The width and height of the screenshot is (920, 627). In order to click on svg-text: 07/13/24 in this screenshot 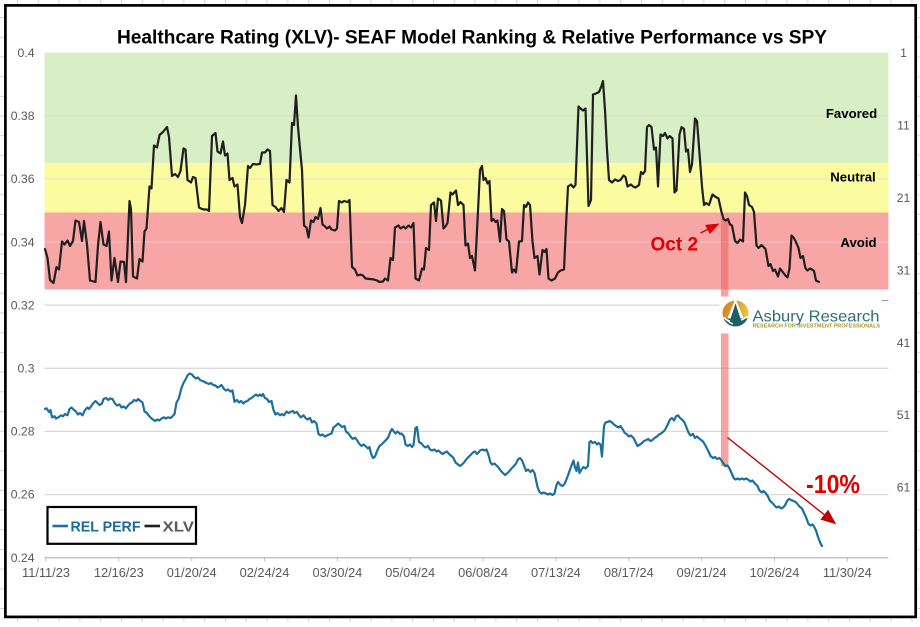, I will do `click(556, 572)`.